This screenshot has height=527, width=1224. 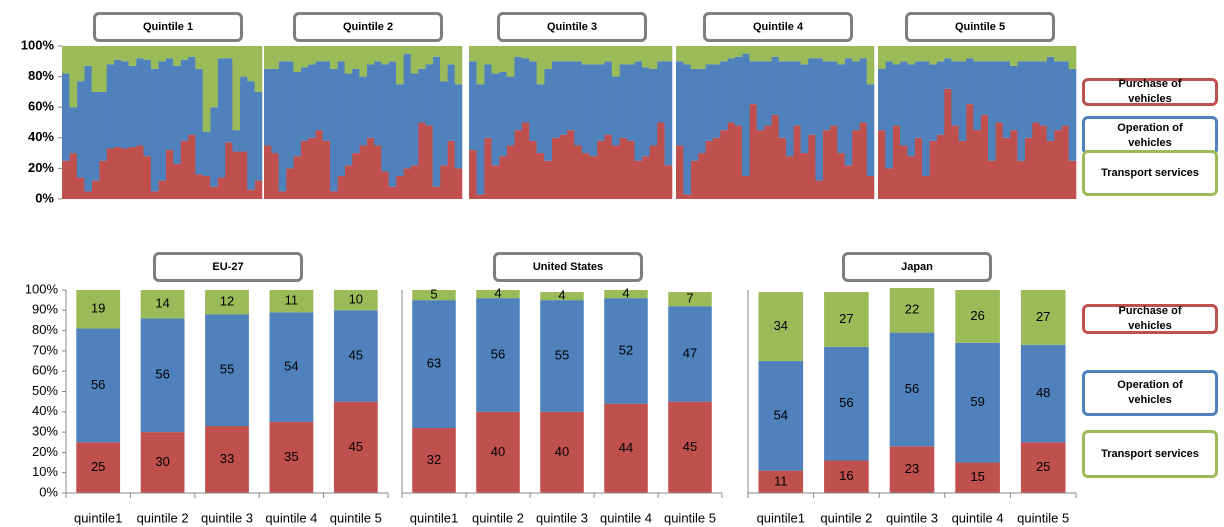 What do you see at coordinates (45, 431) in the screenshot?
I see `y-tick-label: 30%` at bounding box center [45, 431].